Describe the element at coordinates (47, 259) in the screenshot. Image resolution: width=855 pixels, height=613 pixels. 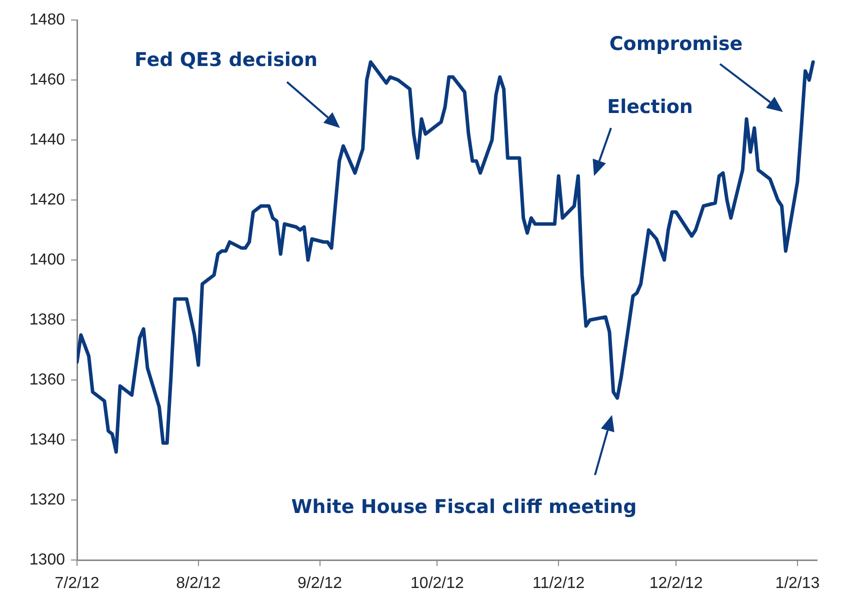
I see `y-tick-label: 1400` at that location.